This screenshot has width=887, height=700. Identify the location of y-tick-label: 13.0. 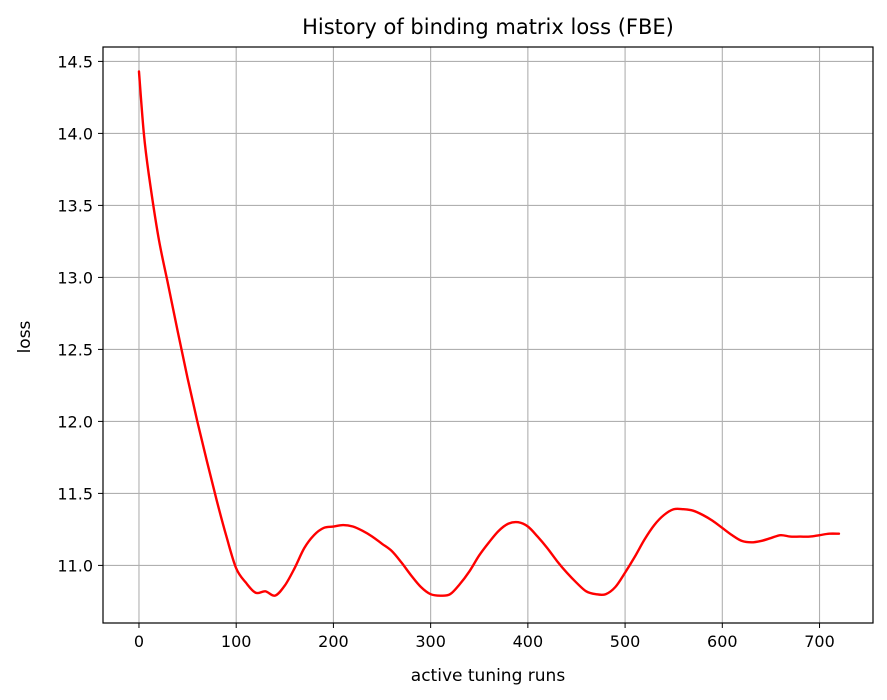
(75, 277).